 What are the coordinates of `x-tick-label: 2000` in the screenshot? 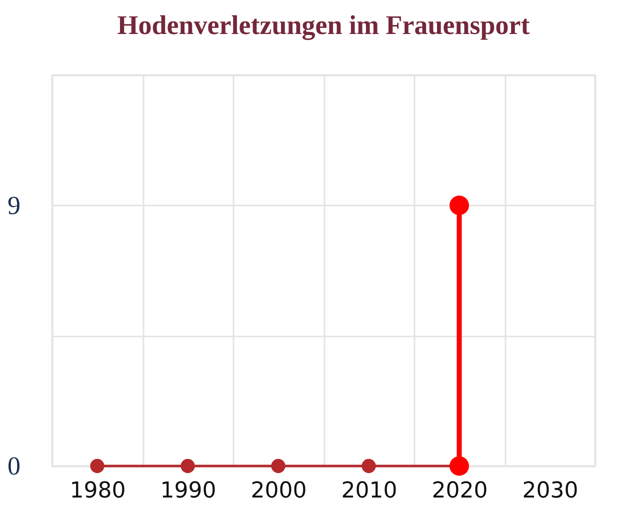 It's located at (278, 491).